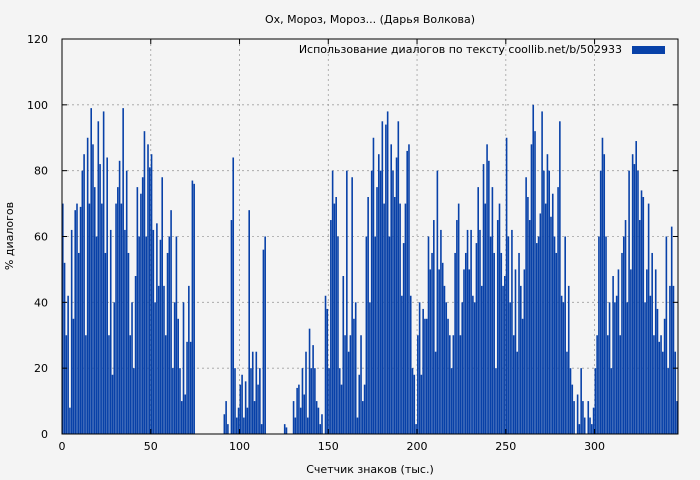 The height and width of the screenshot is (480, 700). Describe the element at coordinates (239, 446) in the screenshot. I see `x-tick-label: 100` at that location.